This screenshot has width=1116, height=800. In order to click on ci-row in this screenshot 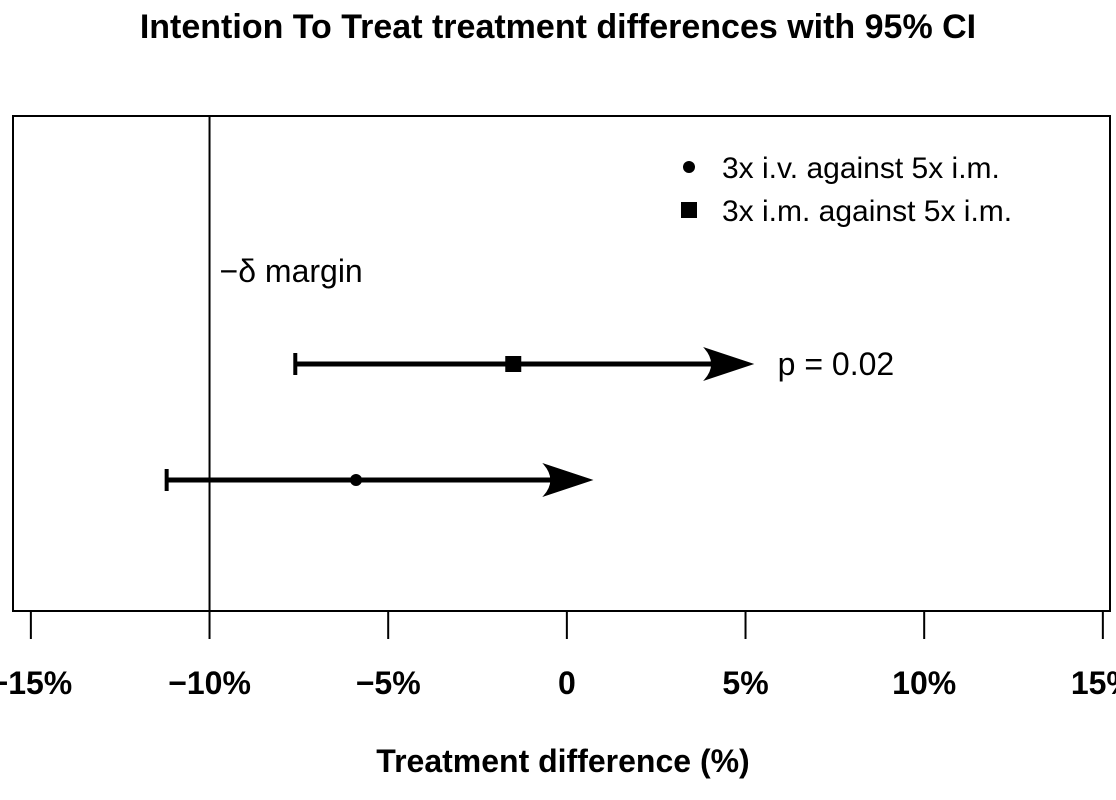, I will do `click(379, 480)`.